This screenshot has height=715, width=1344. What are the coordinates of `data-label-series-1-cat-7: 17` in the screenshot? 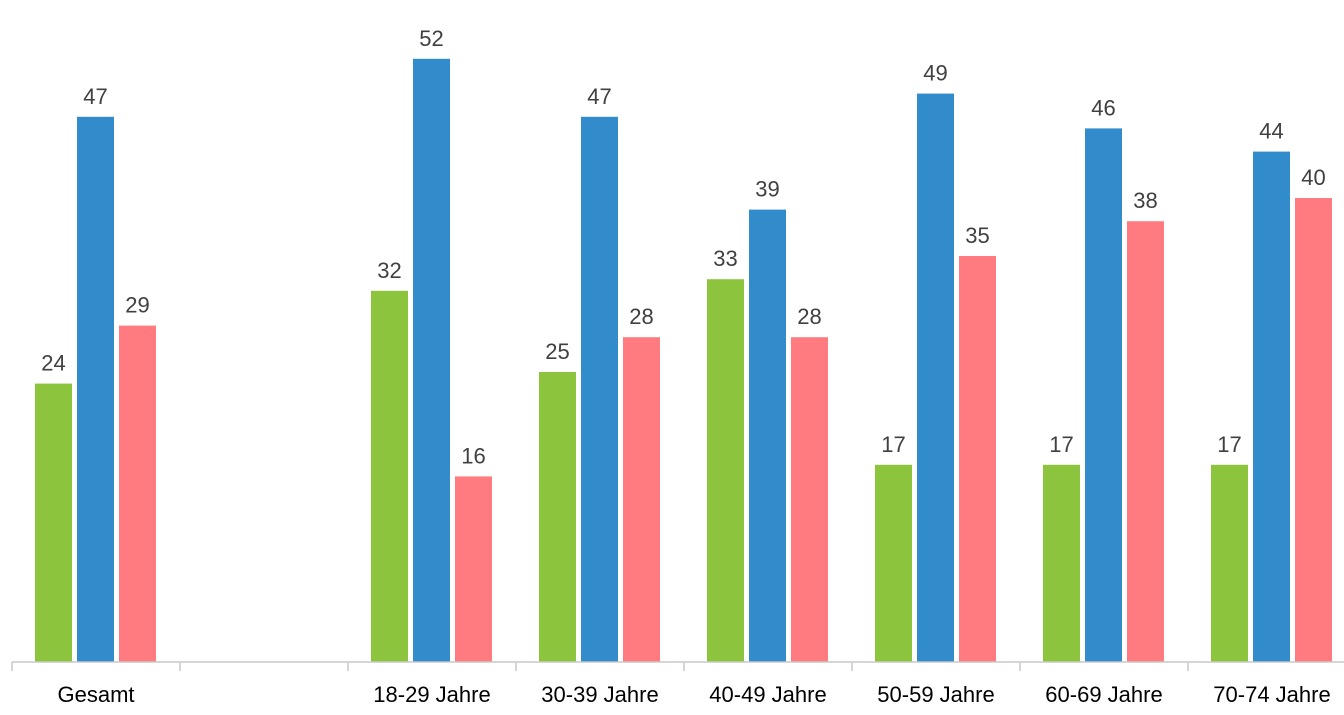 It's located at (1229, 444).